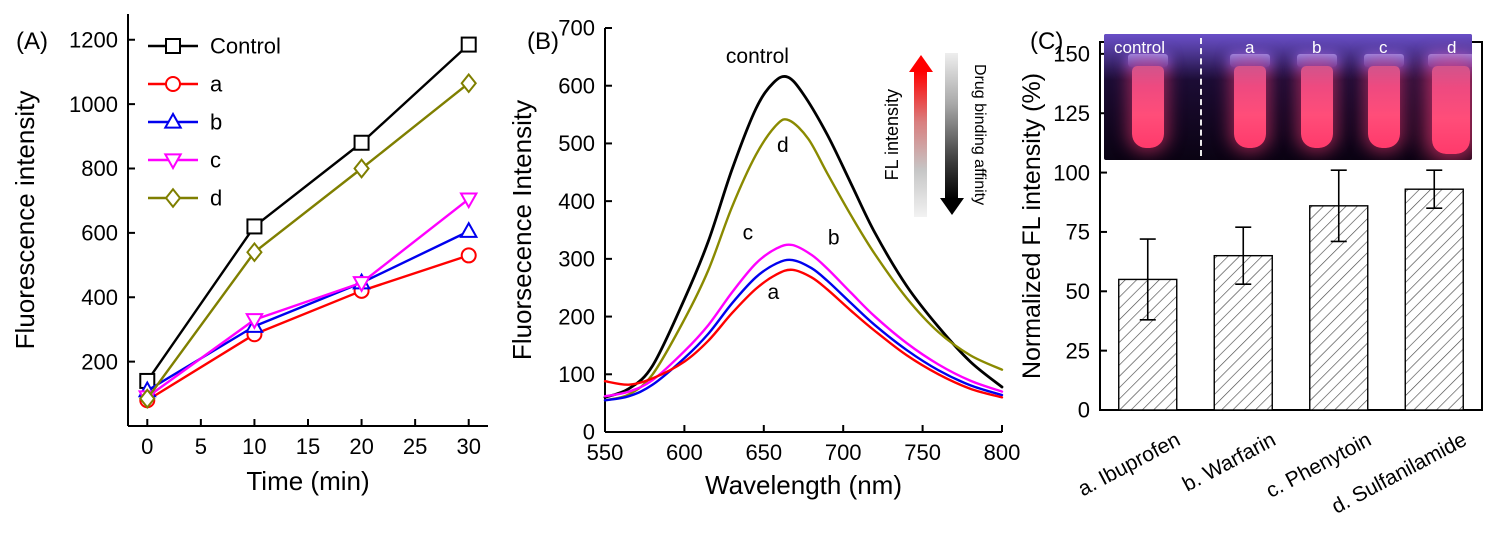  What do you see at coordinates (1250, 47) in the screenshot?
I see `tube-label-a: a` at bounding box center [1250, 47].